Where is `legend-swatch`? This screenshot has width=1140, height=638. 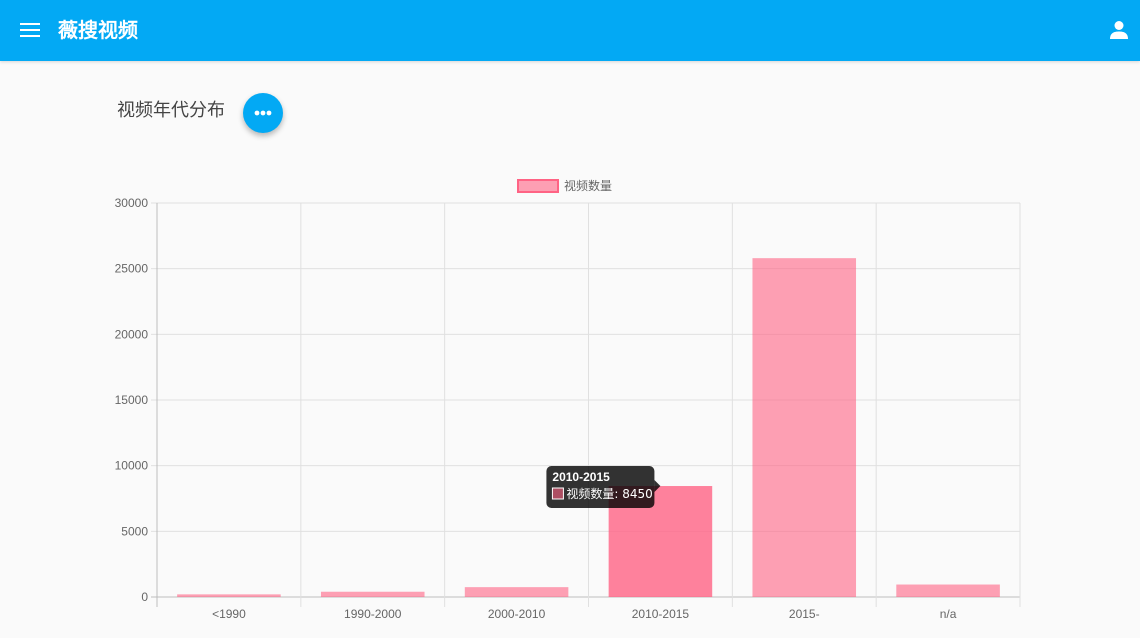
legend-swatch is located at coordinates (538, 186).